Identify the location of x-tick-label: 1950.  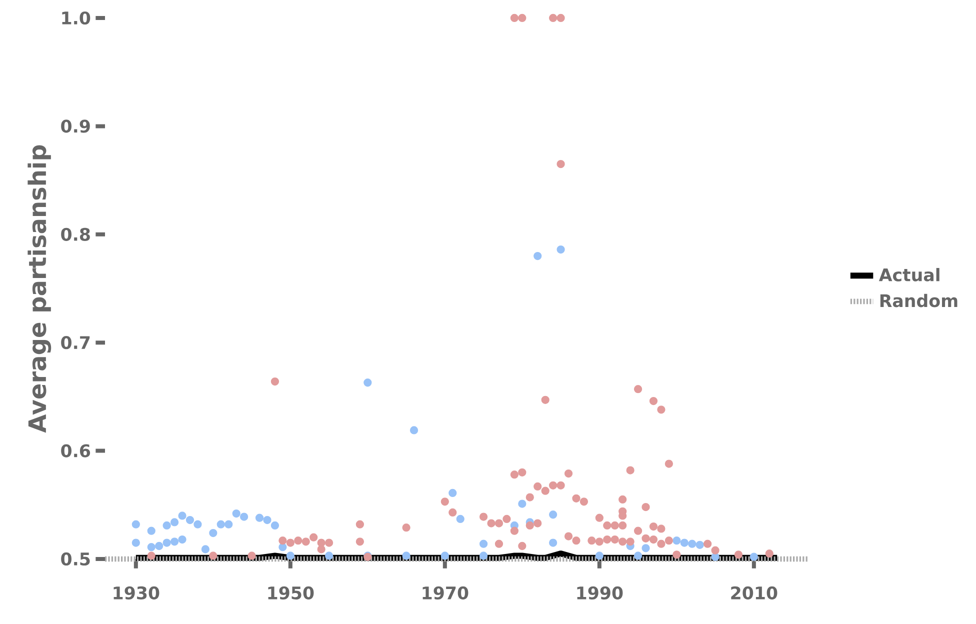
(291, 593).